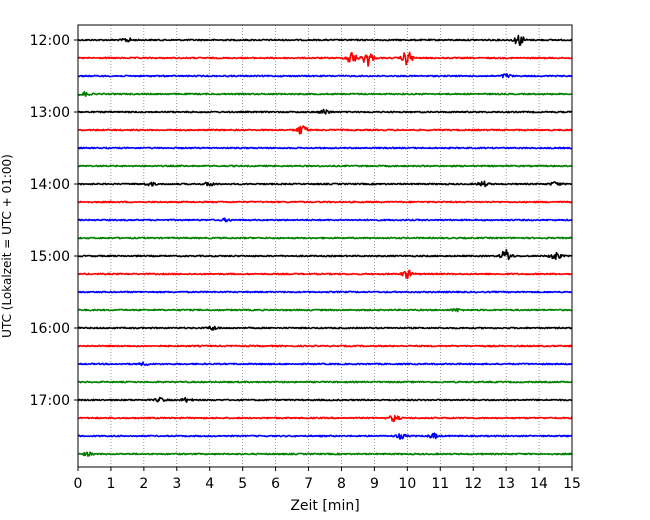 This screenshot has height=520, width=650. Describe the element at coordinates (572, 484) in the screenshot. I see `x-tick-label: 15` at that location.